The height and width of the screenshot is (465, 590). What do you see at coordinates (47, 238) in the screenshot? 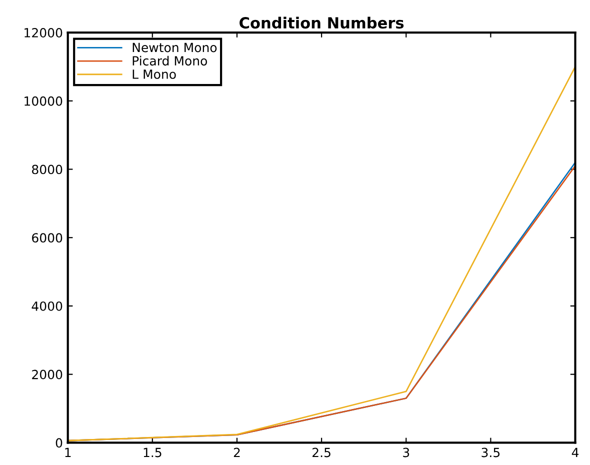
I see `y-tick-label: 6000` at bounding box center [47, 238].